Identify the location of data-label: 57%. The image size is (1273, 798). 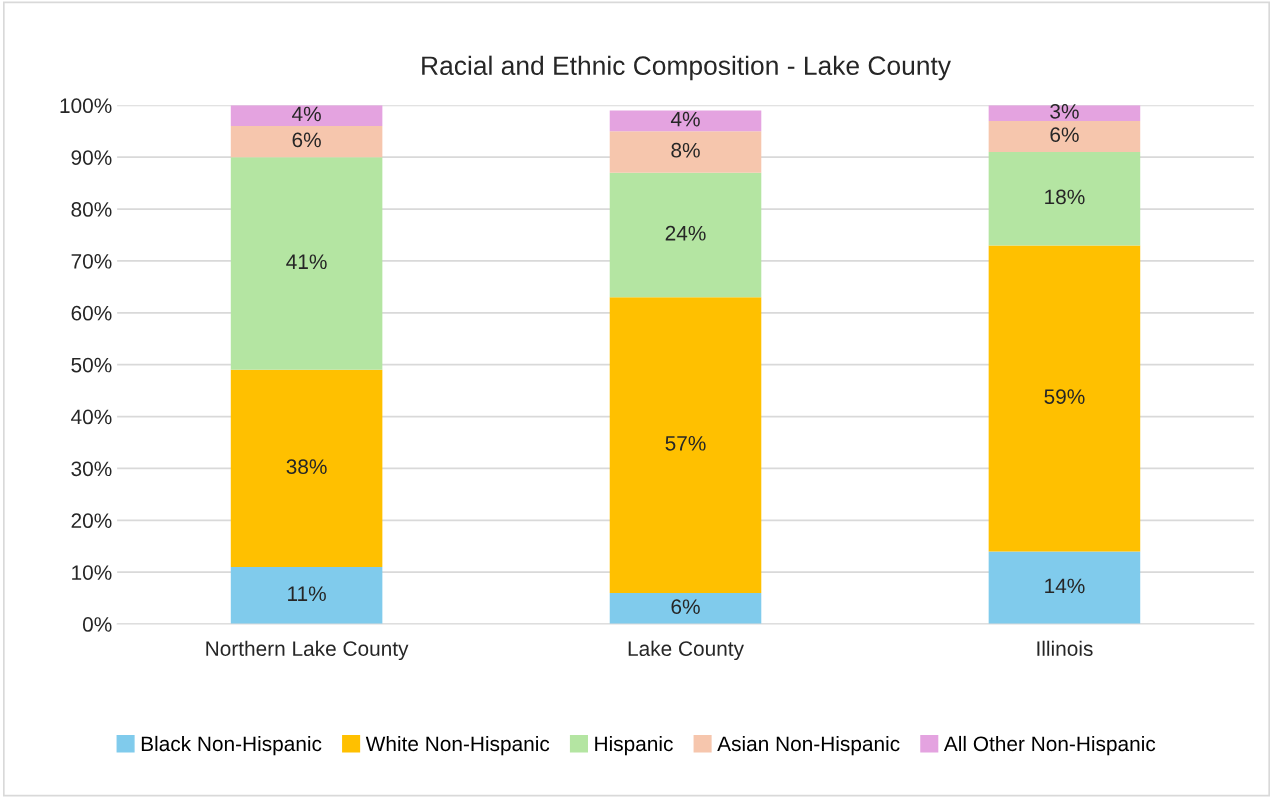
(685, 443).